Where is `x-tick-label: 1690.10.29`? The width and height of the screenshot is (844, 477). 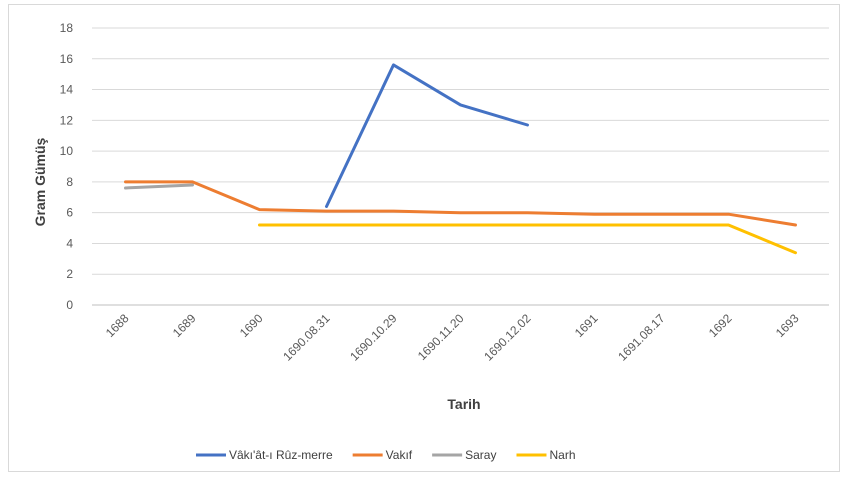 x-tick-label: 1690.10.29 is located at coordinates (373, 337).